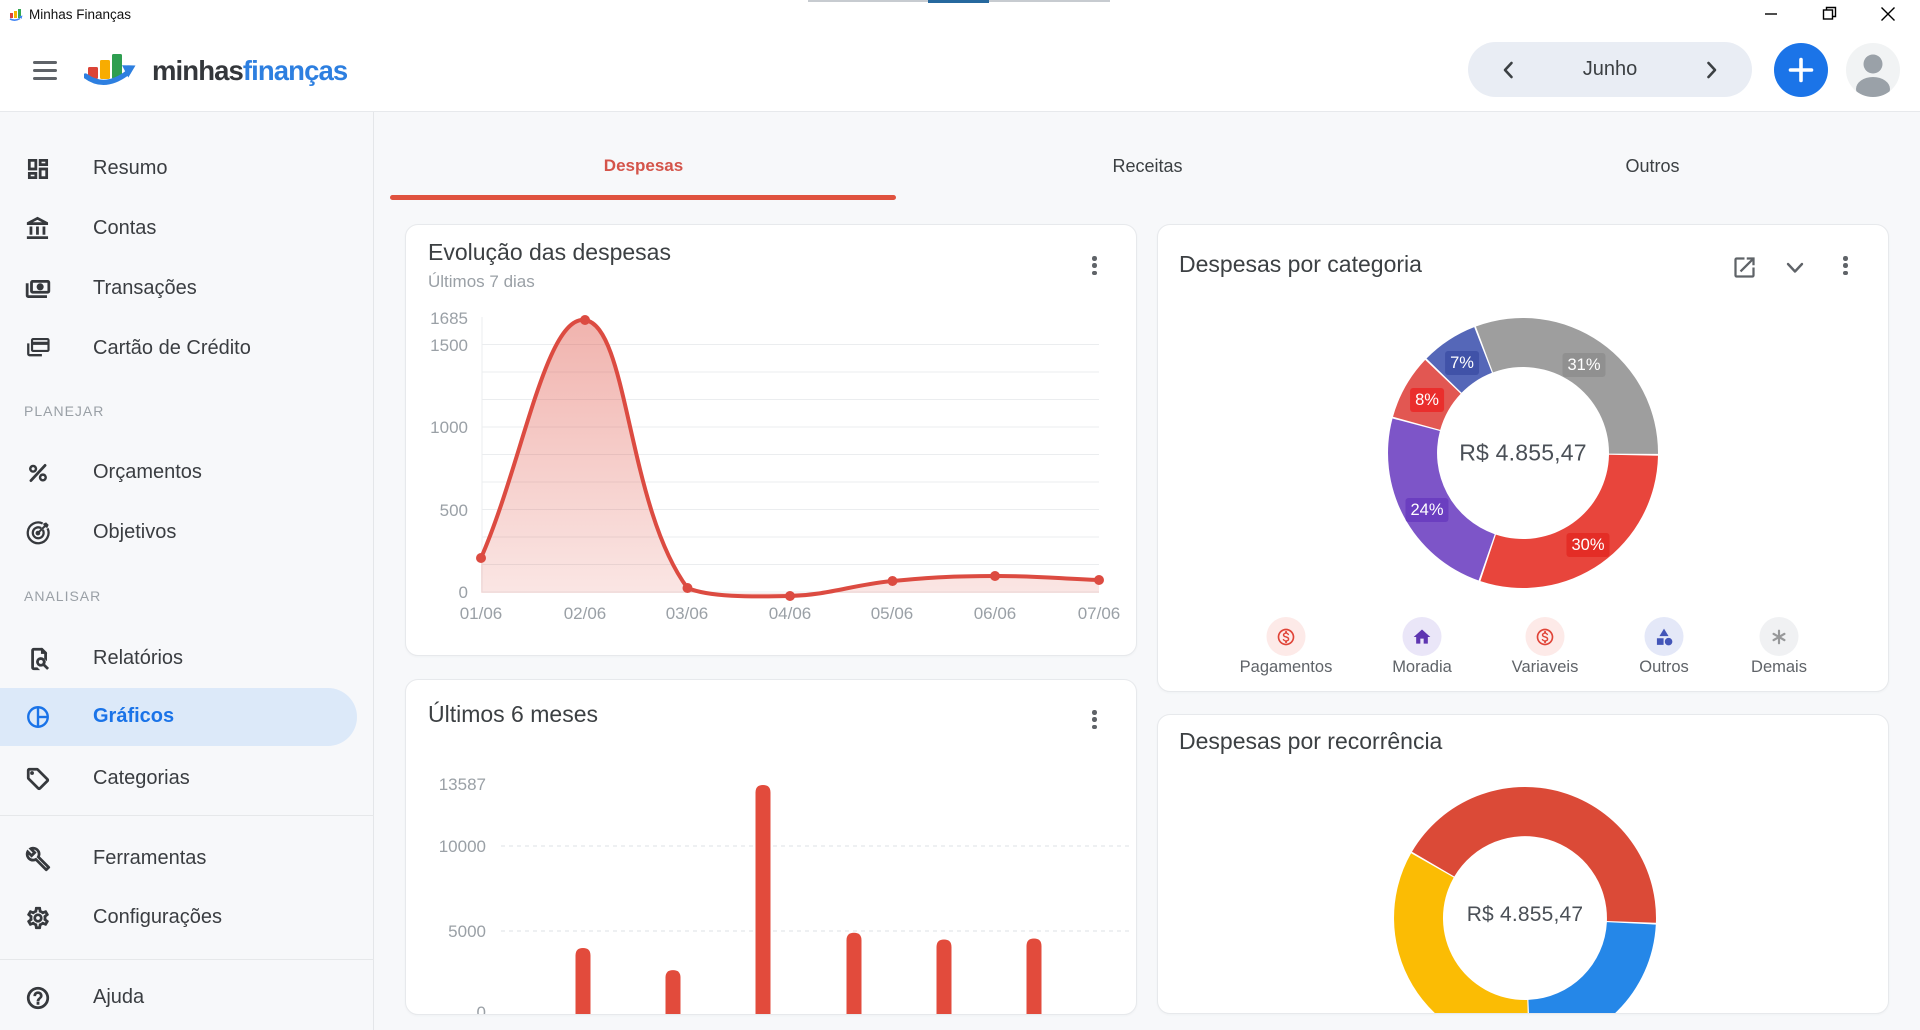 The image size is (1920, 1030). Describe the element at coordinates (462, 846) in the screenshot. I see `svg-text: 10000` at that location.